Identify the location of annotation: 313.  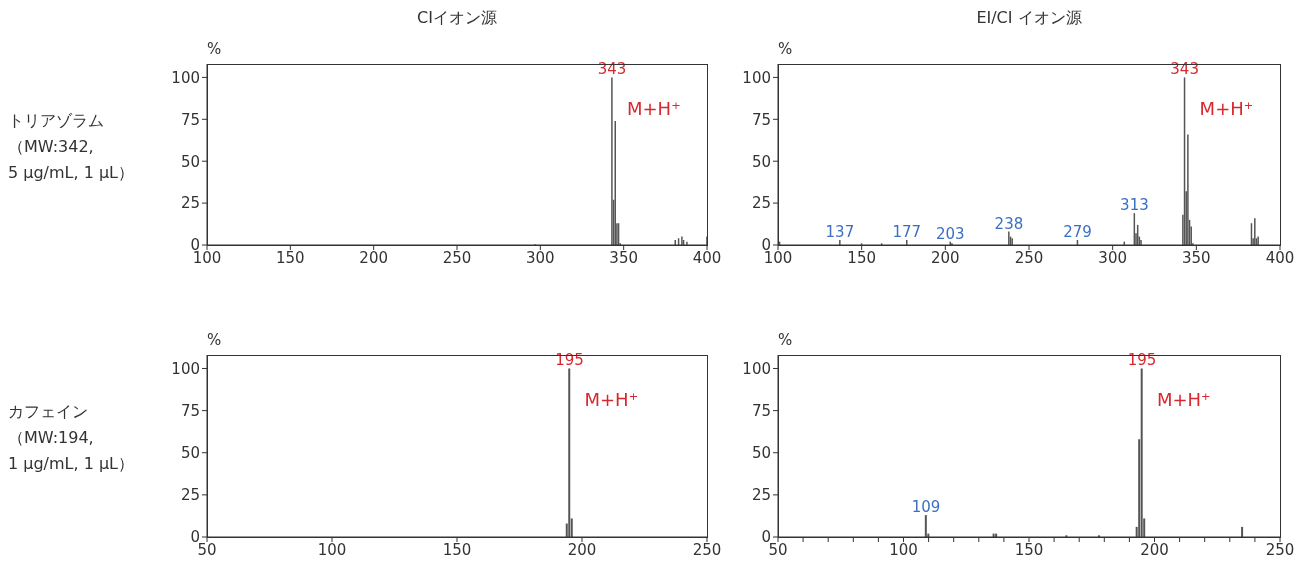
(1134, 205).